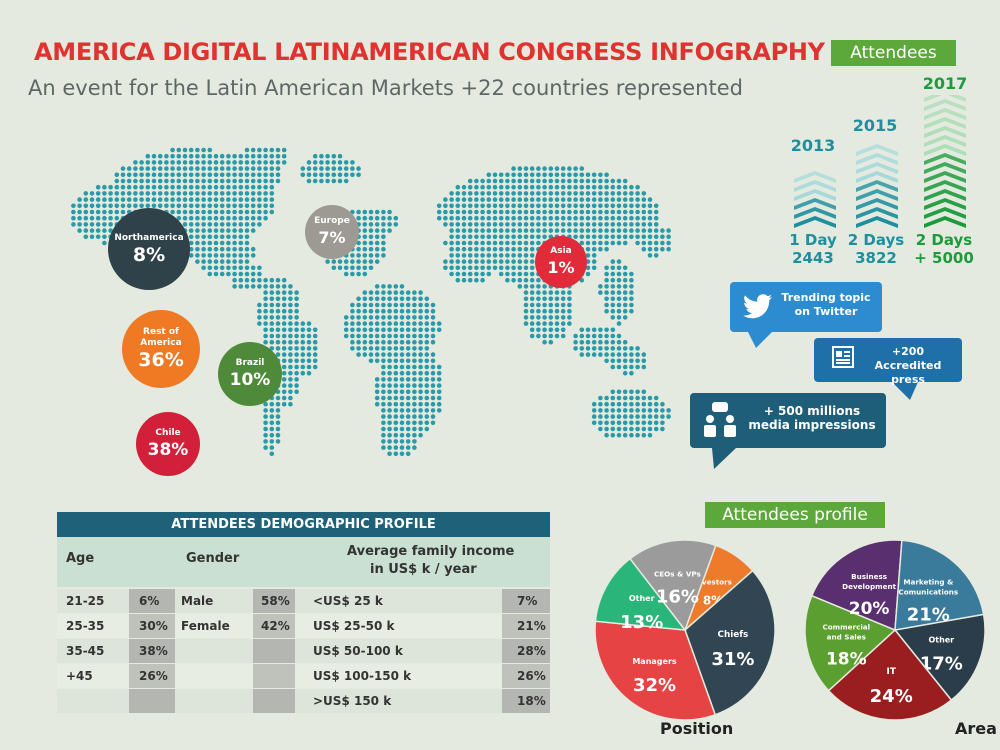 The width and height of the screenshot is (1000, 750). I want to click on pie-slice, so click(655, 670).